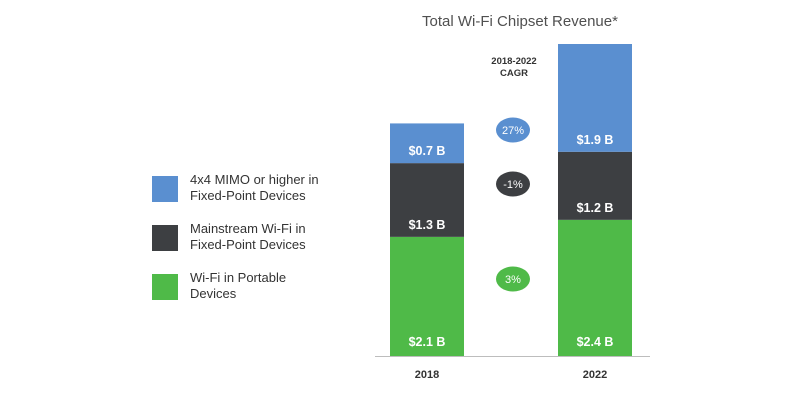  I want to click on data-label-2022-series-1: $1.2 B, so click(595, 208).